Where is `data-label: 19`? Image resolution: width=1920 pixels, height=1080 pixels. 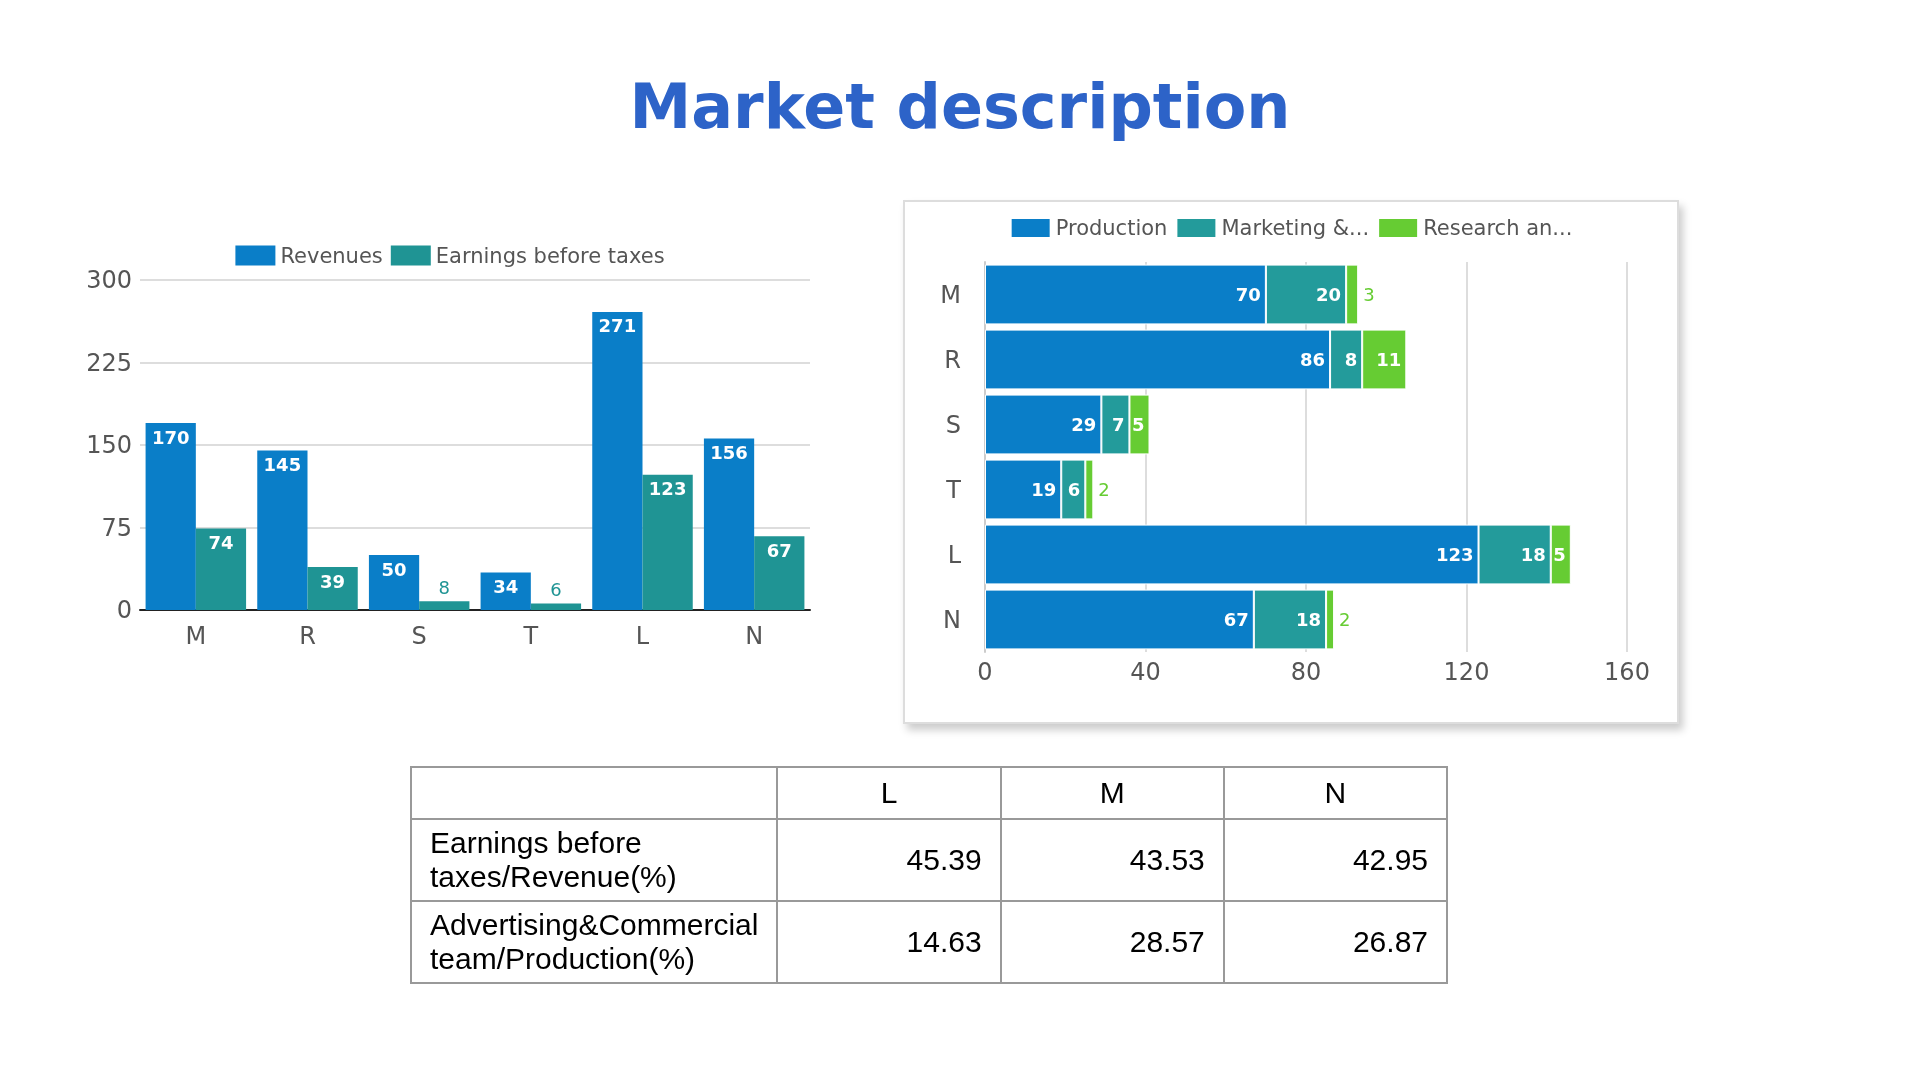 data-label: 19 is located at coordinates (1044, 489).